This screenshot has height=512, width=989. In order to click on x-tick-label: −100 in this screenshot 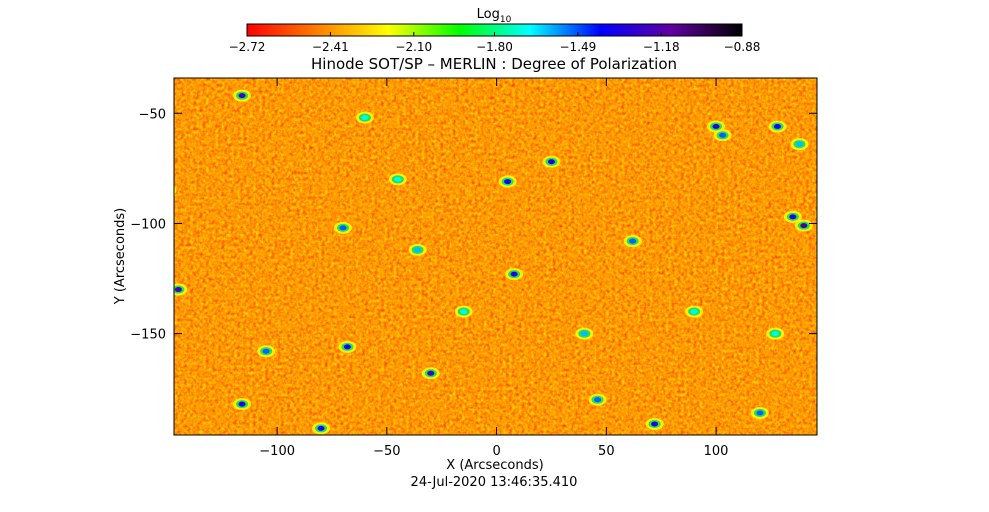, I will do `click(277, 451)`.